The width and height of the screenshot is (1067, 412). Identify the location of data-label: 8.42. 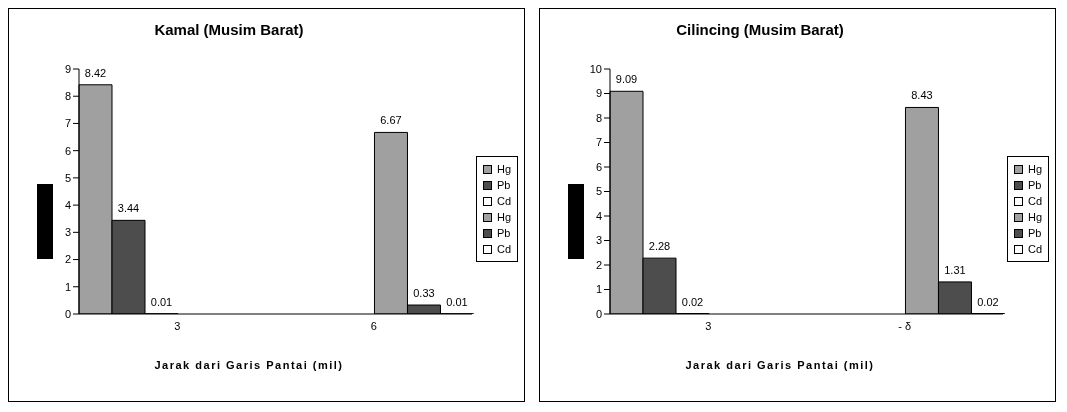
(95, 72).